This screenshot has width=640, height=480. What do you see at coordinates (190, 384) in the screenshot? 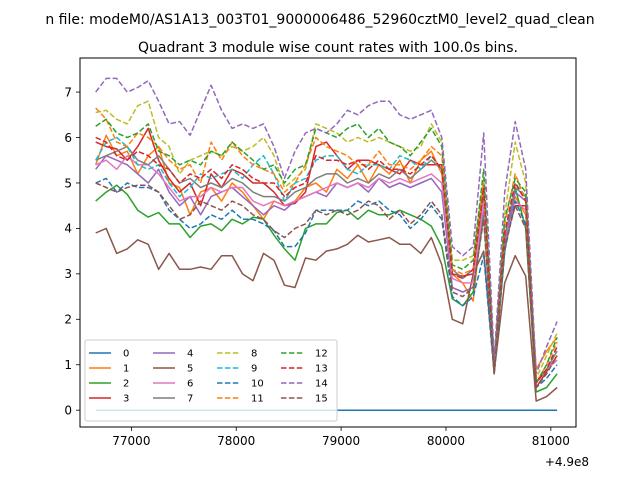
I see `legend-label-6: 6` at bounding box center [190, 384].